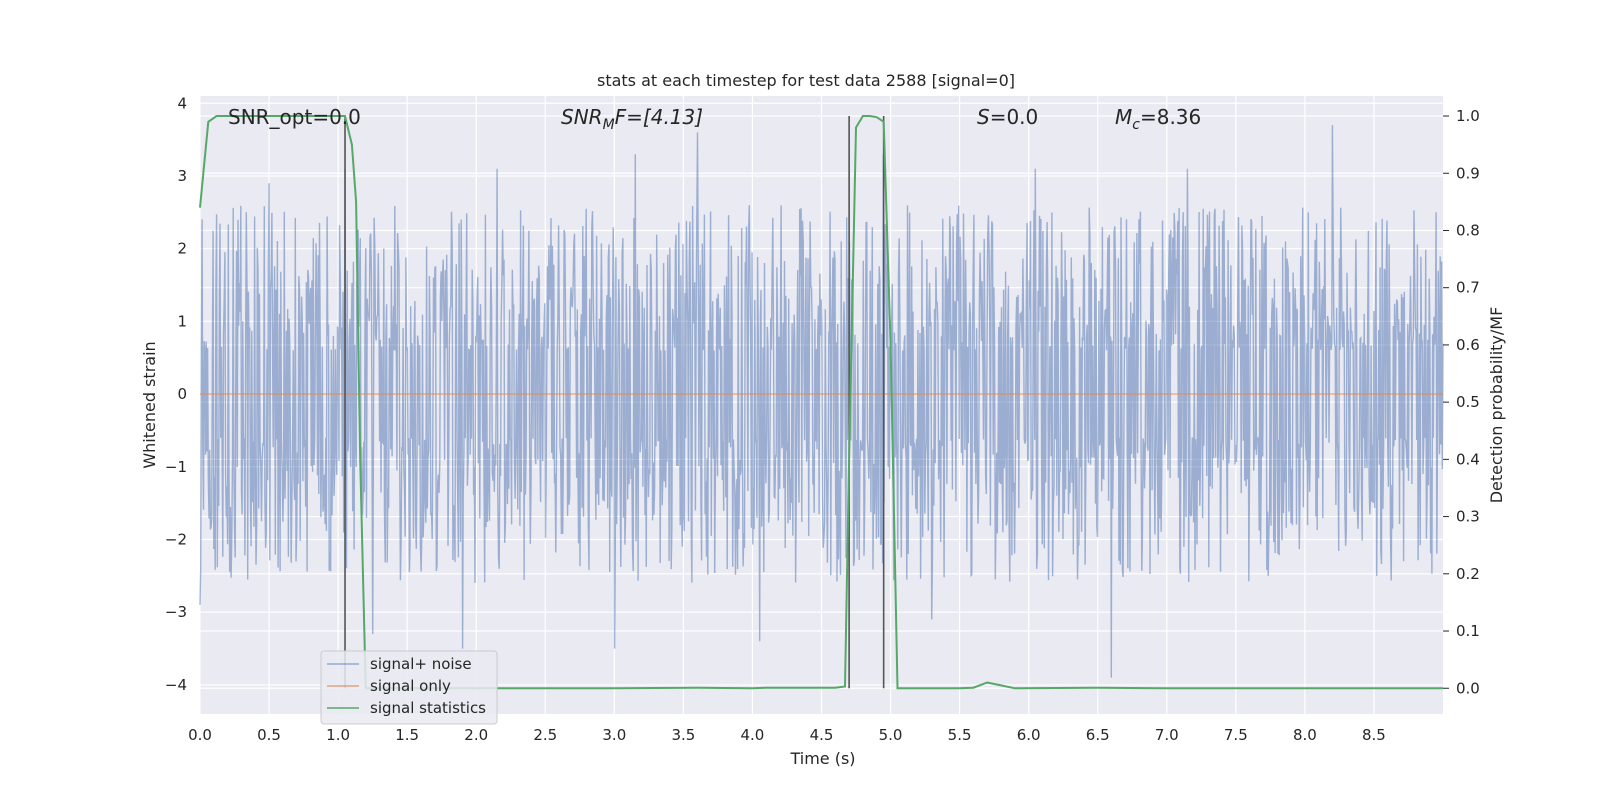 Image resolution: width=1600 pixels, height=800 pixels. I want to click on x-tick-label: 1.5, so click(407, 735).